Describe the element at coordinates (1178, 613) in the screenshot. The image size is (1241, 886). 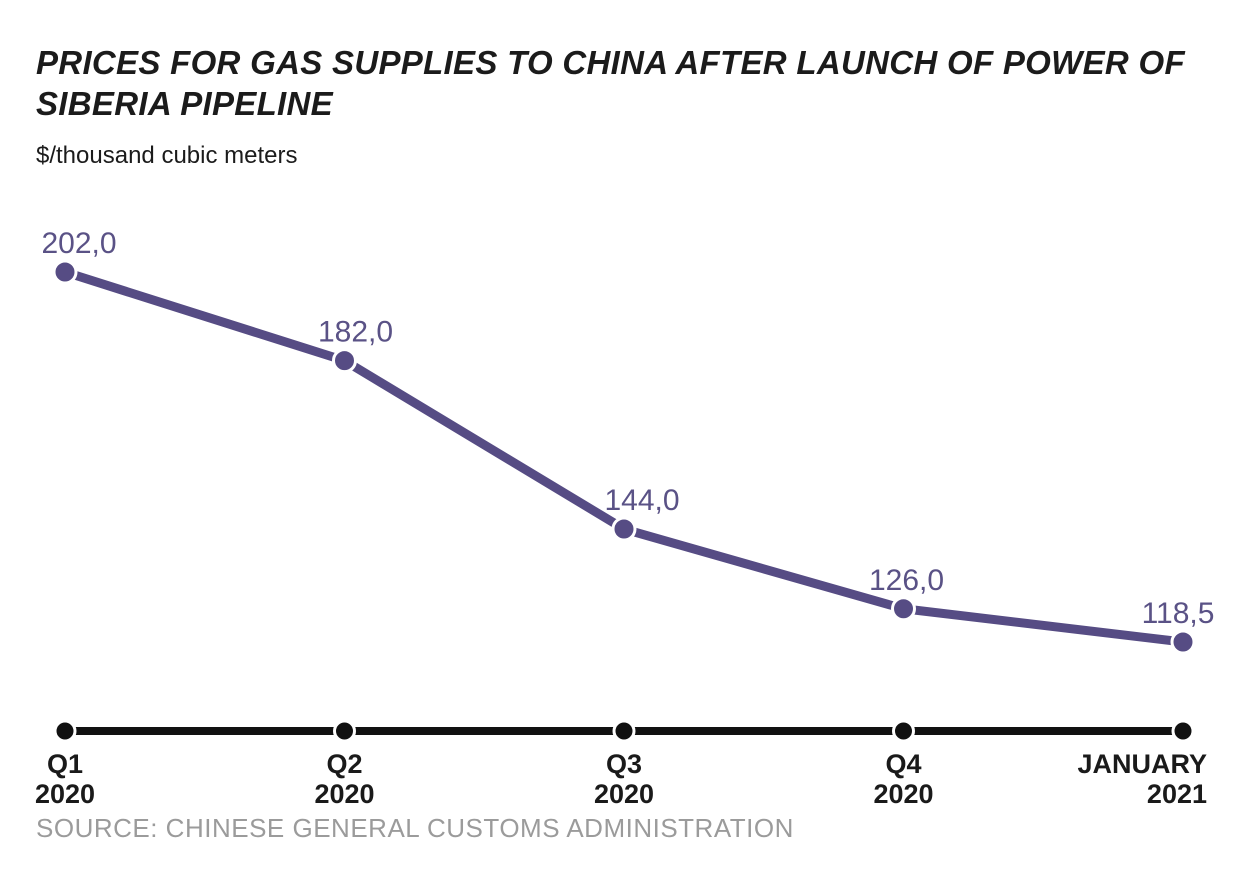
I see `value-label: 118,5` at that location.